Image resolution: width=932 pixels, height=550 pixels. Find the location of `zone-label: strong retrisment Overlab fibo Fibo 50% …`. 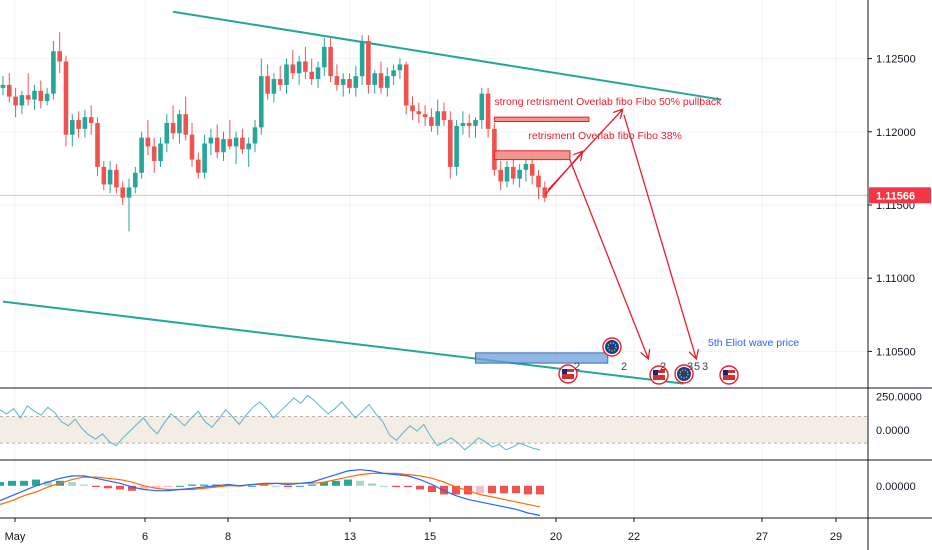

zone-label: strong retrisment Overlab fibo Fibo 50% … is located at coordinates (608, 102).